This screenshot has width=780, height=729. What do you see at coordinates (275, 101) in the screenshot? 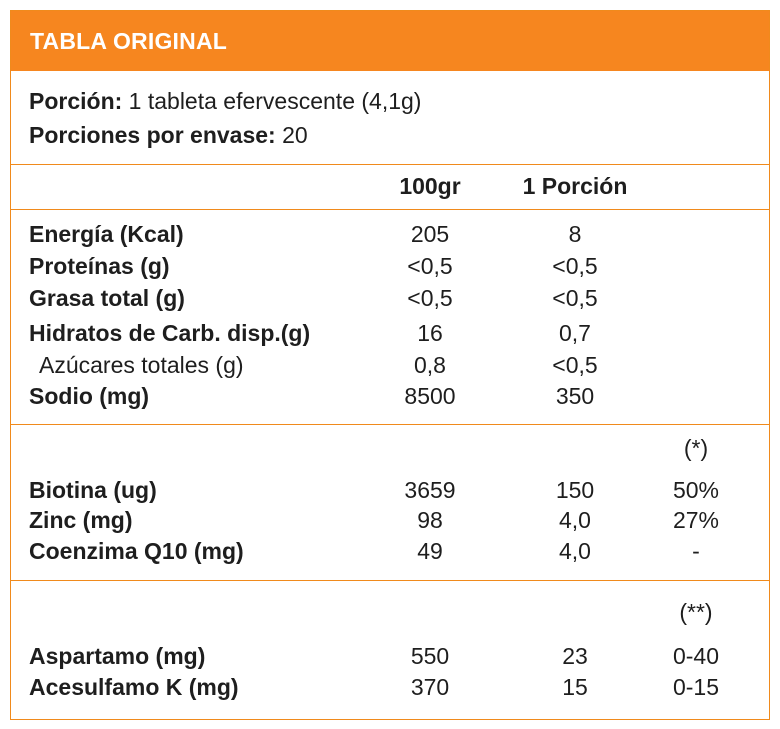
I see `portion-value: 1 tableta efervescente (4,1g)` at bounding box center [275, 101].